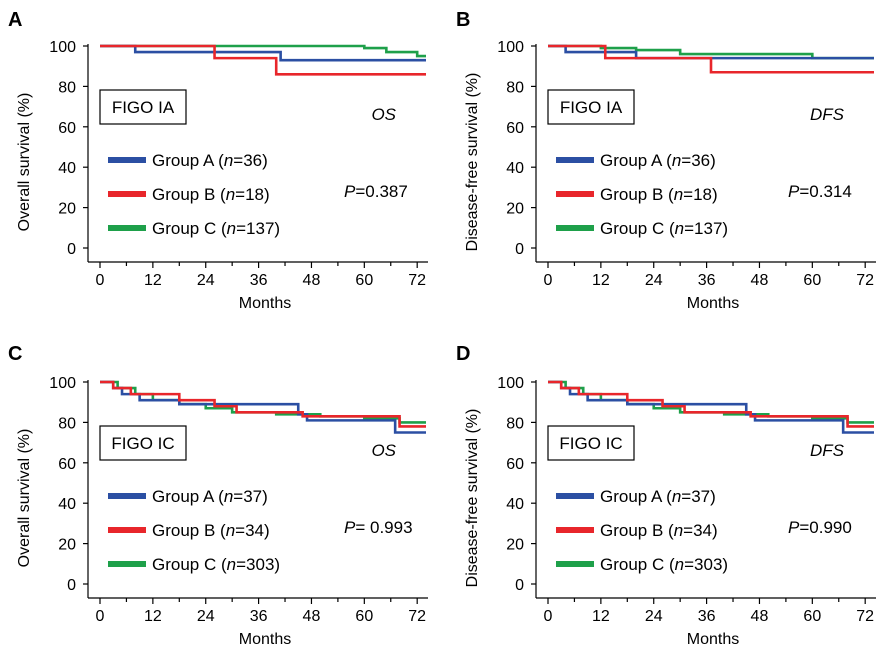  What do you see at coordinates (820, 191) in the screenshot?
I see `p-value: P=0.314` at bounding box center [820, 191].